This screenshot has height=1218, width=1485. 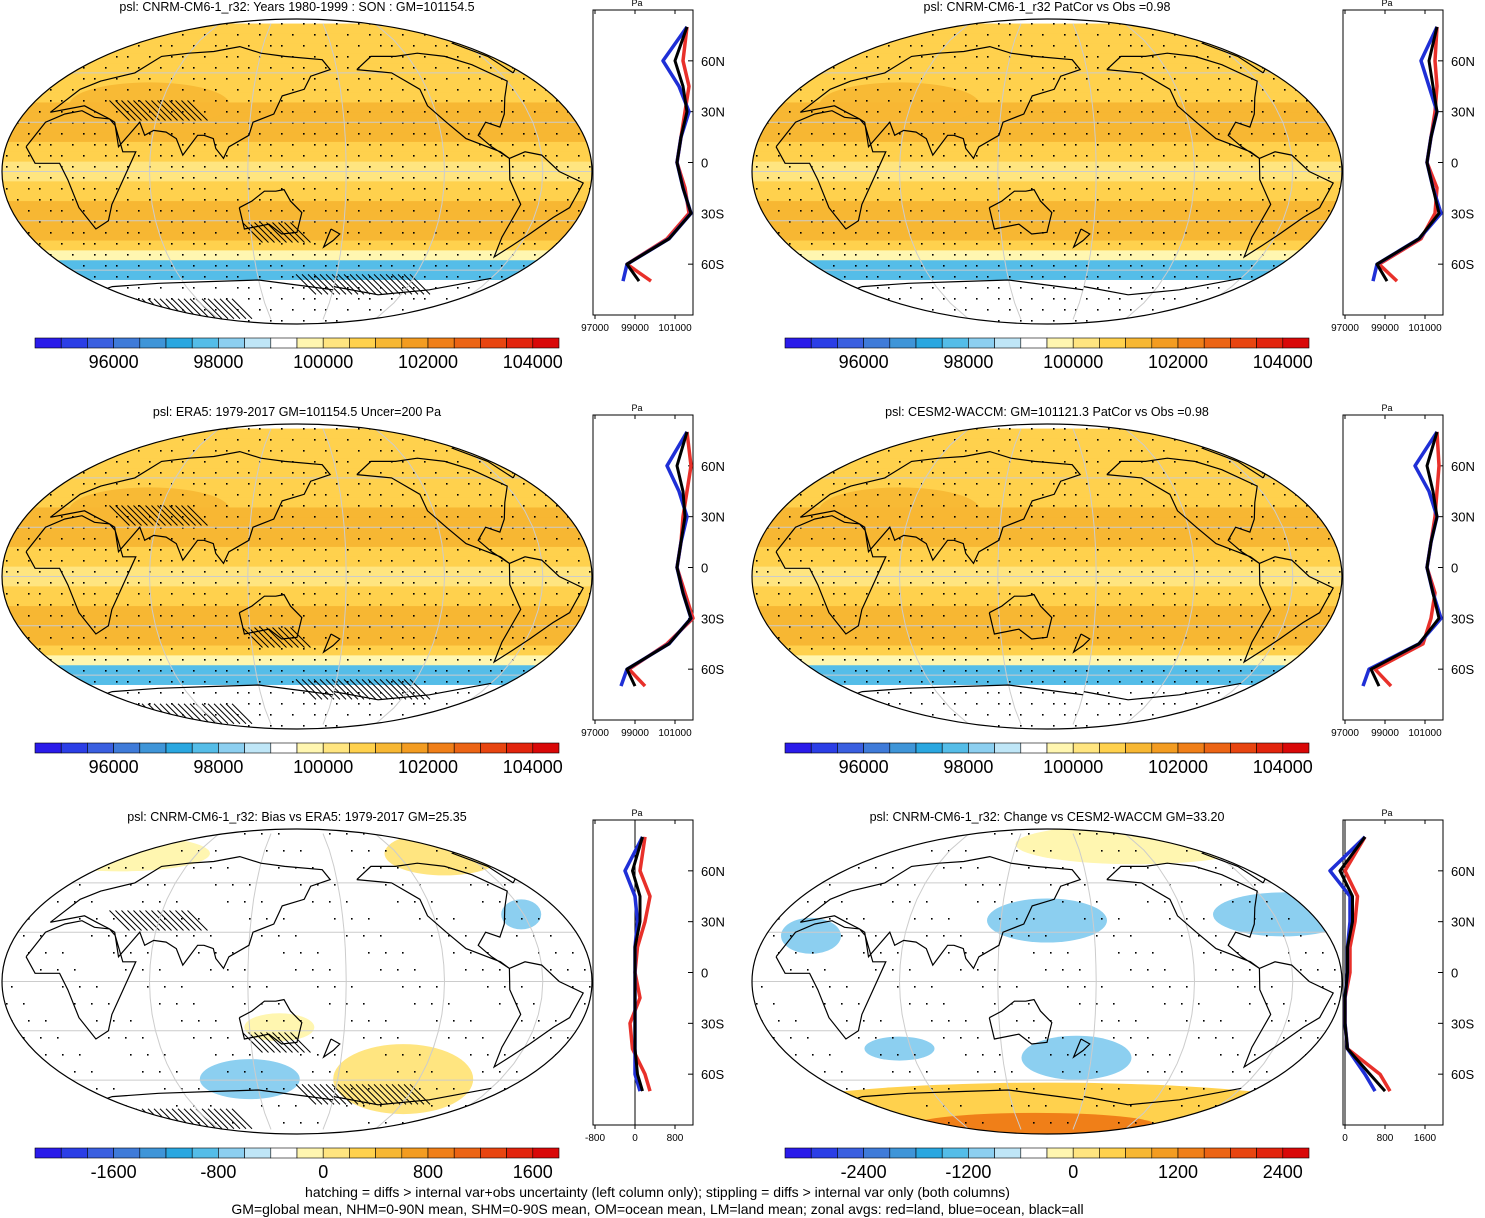 What do you see at coordinates (298, 354) in the screenshot?
I see `colorbar-model-mean: 96000 98000 100000 102000 104000` at bounding box center [298, 354].